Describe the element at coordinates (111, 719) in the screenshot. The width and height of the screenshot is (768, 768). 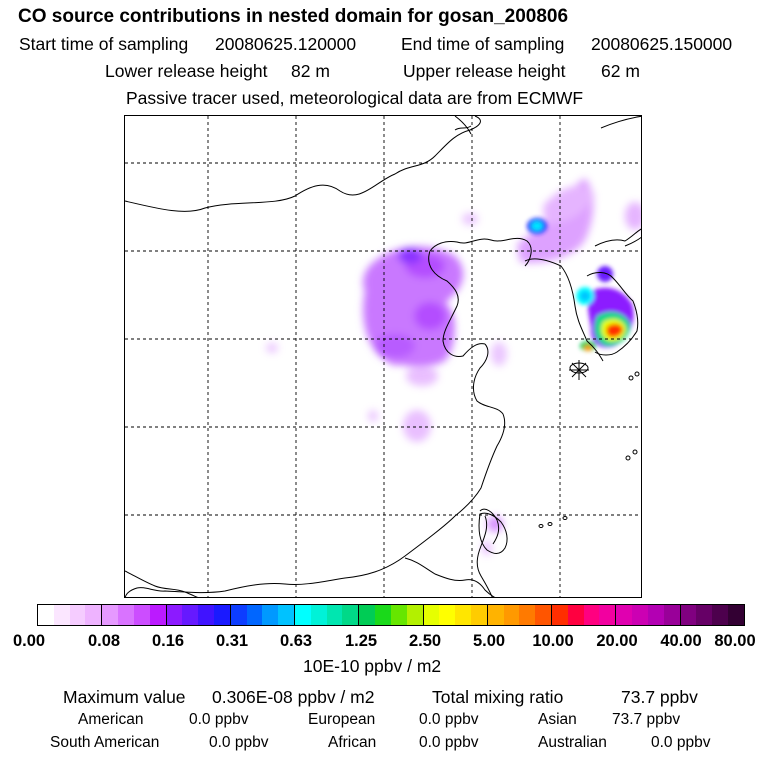
I see `american-label: American` at that location.